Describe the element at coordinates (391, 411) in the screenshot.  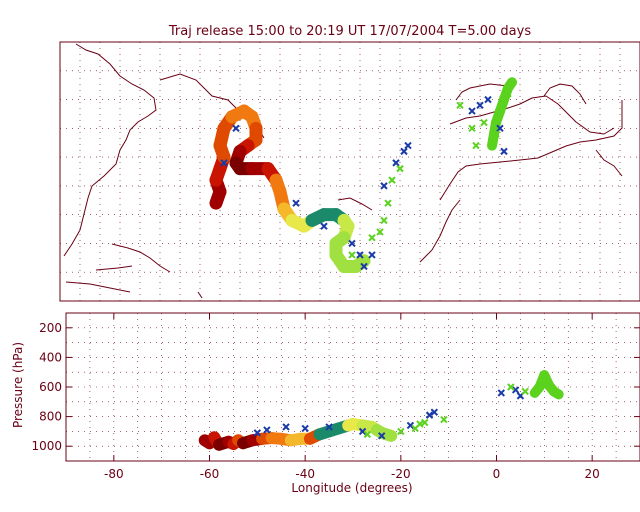
I see `pressure-markers` at that location.